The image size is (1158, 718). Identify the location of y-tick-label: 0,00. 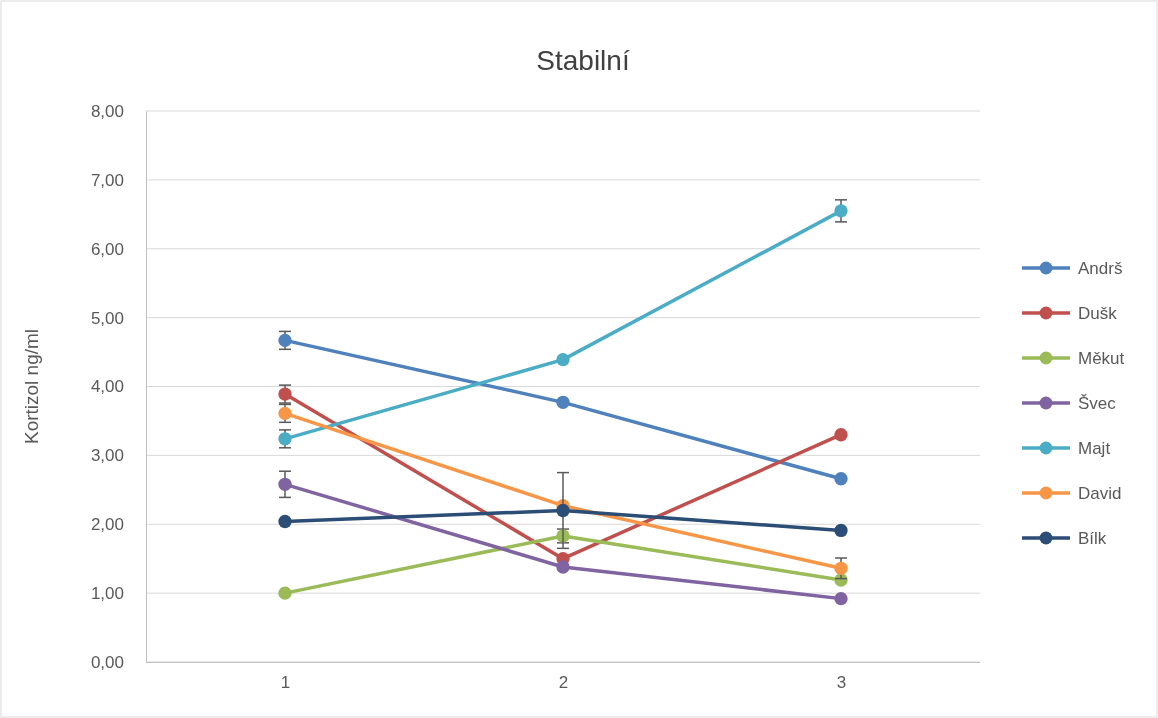
(107, 662).